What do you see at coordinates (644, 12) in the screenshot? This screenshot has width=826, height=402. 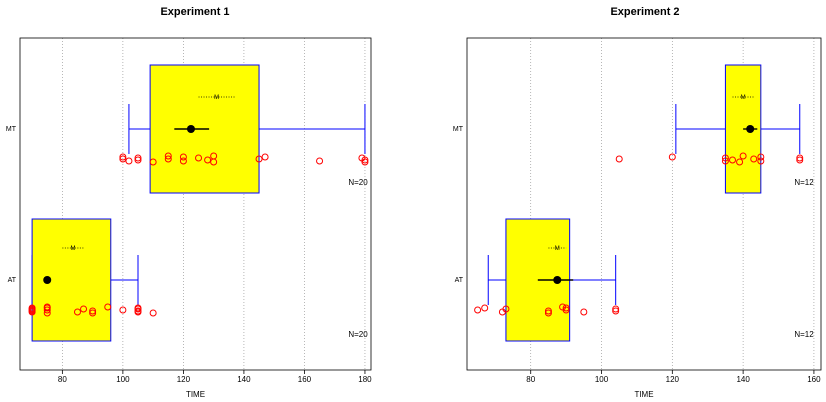 I see `chart-title: Experiment 2` at bounding box center [644, 12].